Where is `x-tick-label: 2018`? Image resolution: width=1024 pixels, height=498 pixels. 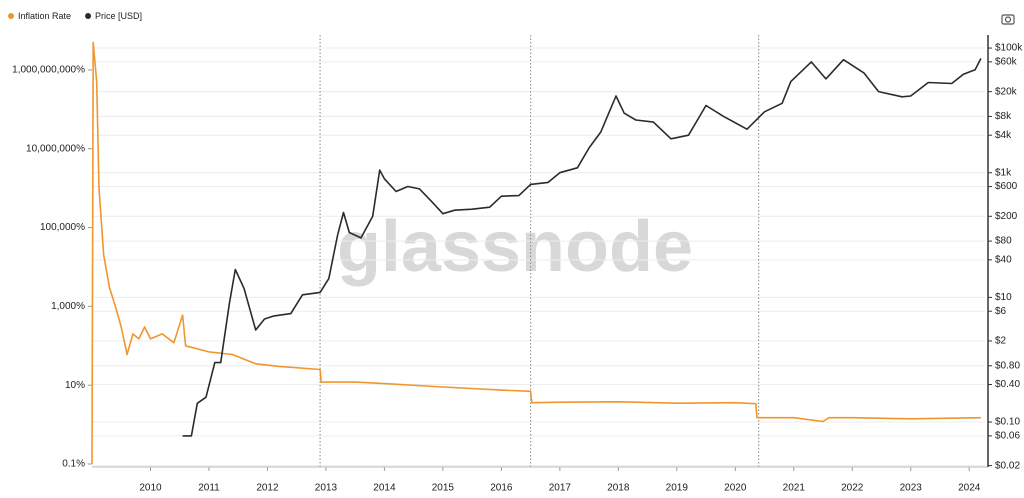
x-tick-label: 2018 is located at coordinates (618, 488).